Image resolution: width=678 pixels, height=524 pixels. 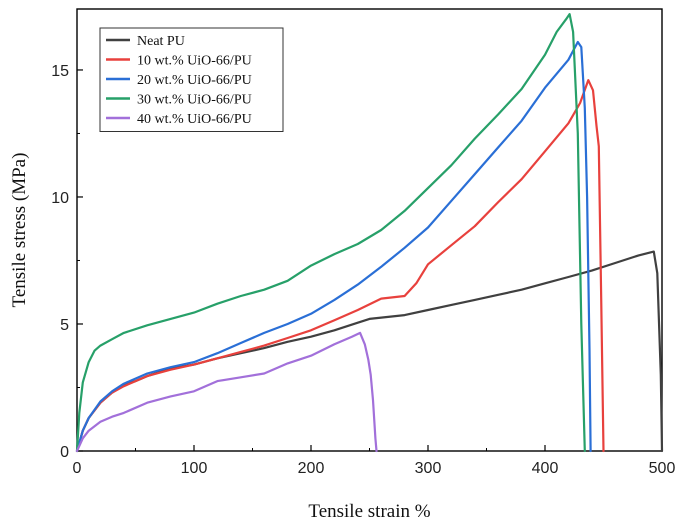 What do you see at coordinates (194, 100) in the screenshot?
I see `legend-label-3: 30 wt.% UiO-66/PU` at bounding box center [194, 100].